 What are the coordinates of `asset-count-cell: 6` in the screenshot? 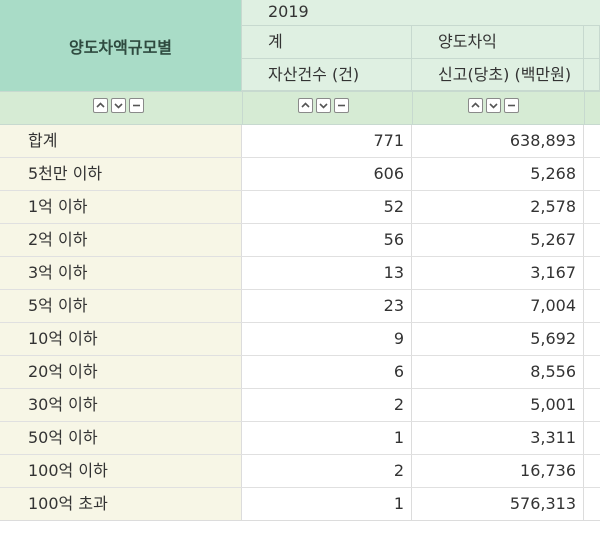 It's located at (327, 372).